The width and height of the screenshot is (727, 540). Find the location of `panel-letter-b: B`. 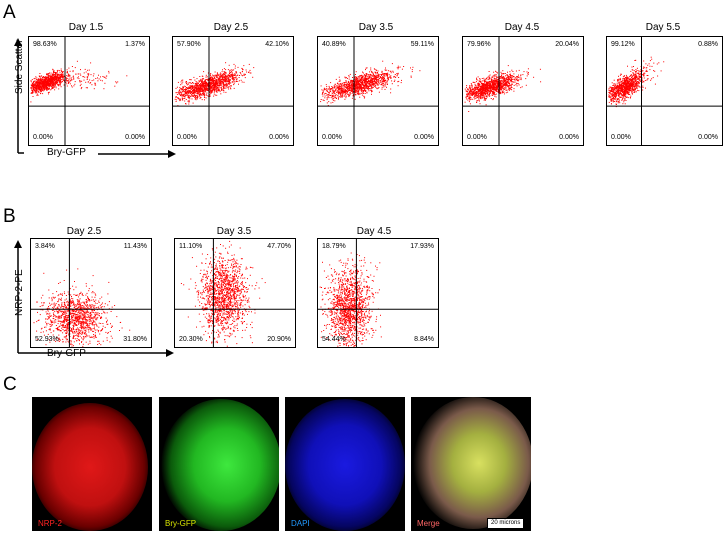

panel-letter-b: B is located at coordinates (9, 216).